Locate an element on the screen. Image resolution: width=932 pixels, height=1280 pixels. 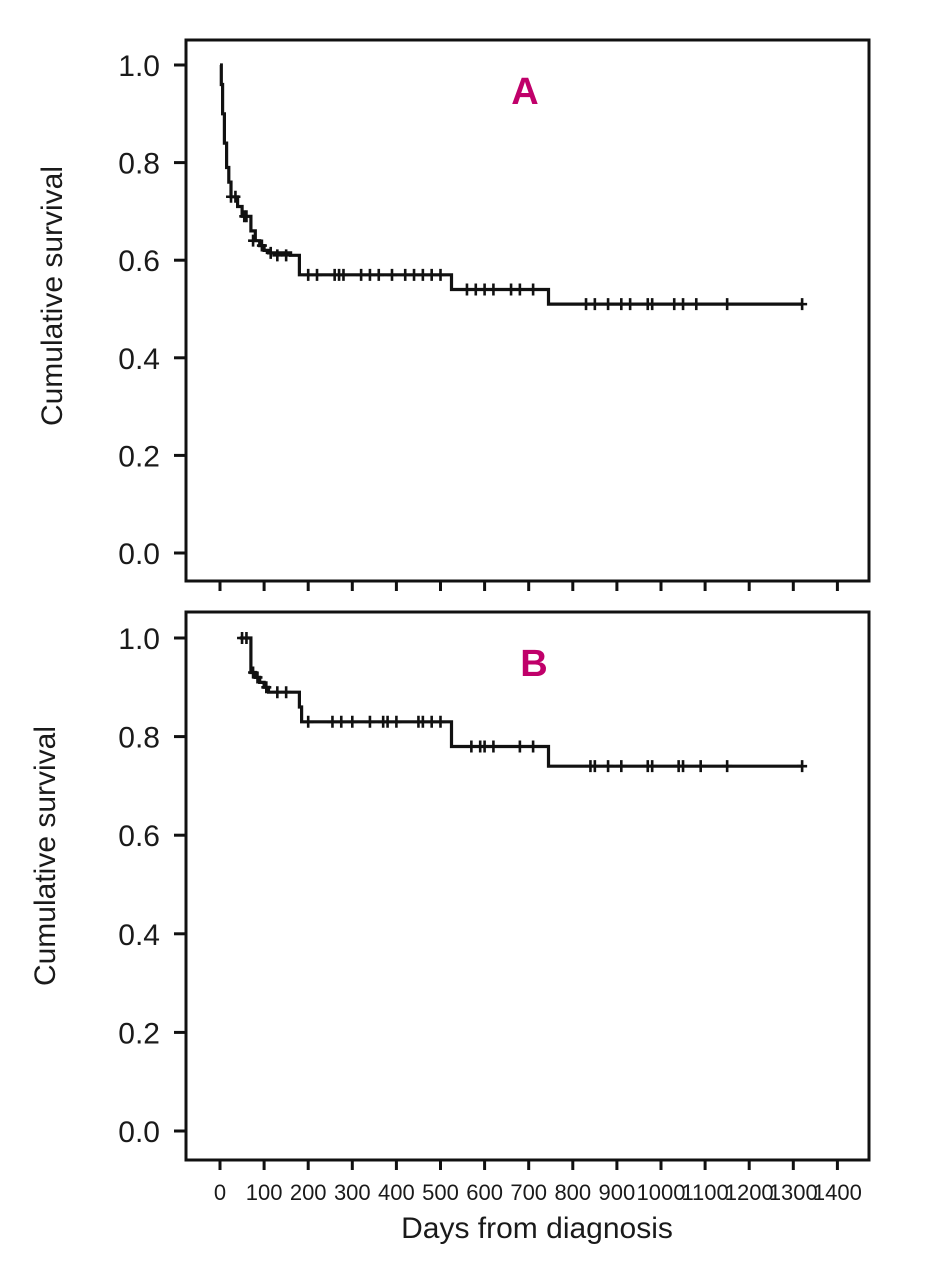
x-tick-label: 300 is located at coordinates (352, 1192).